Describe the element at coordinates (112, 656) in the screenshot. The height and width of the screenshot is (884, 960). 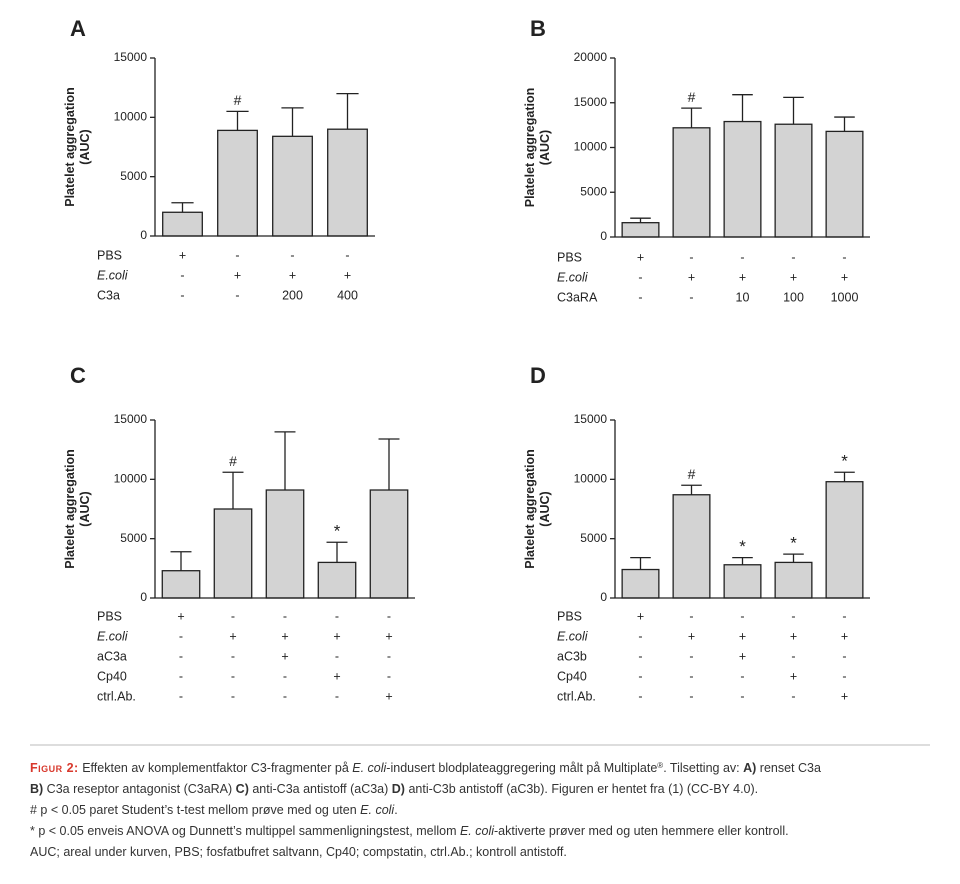
I see `condition-name: aC3a` at that location.